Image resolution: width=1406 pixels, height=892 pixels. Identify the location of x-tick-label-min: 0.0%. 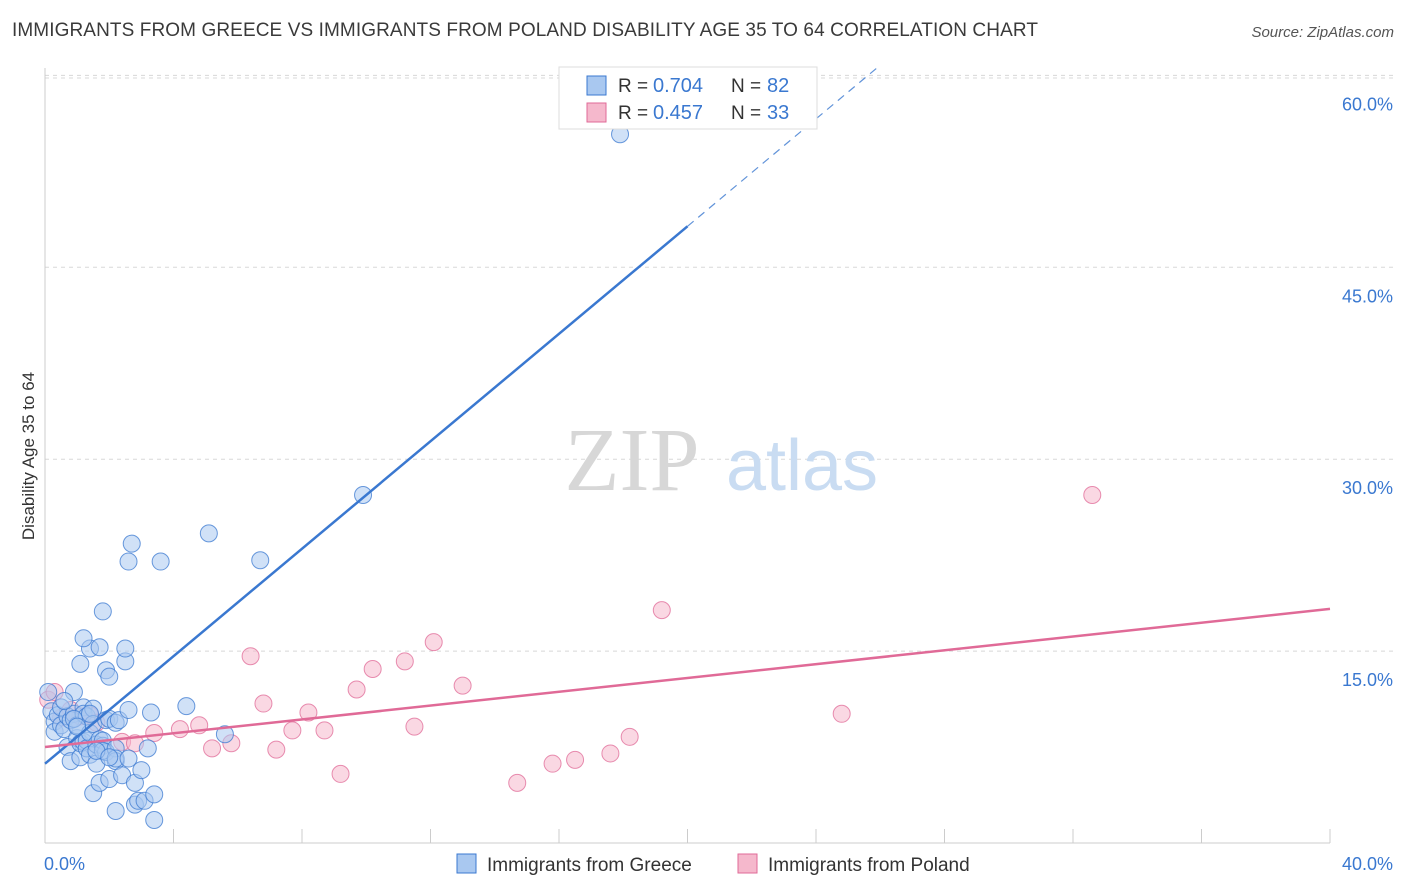
(64, 864).